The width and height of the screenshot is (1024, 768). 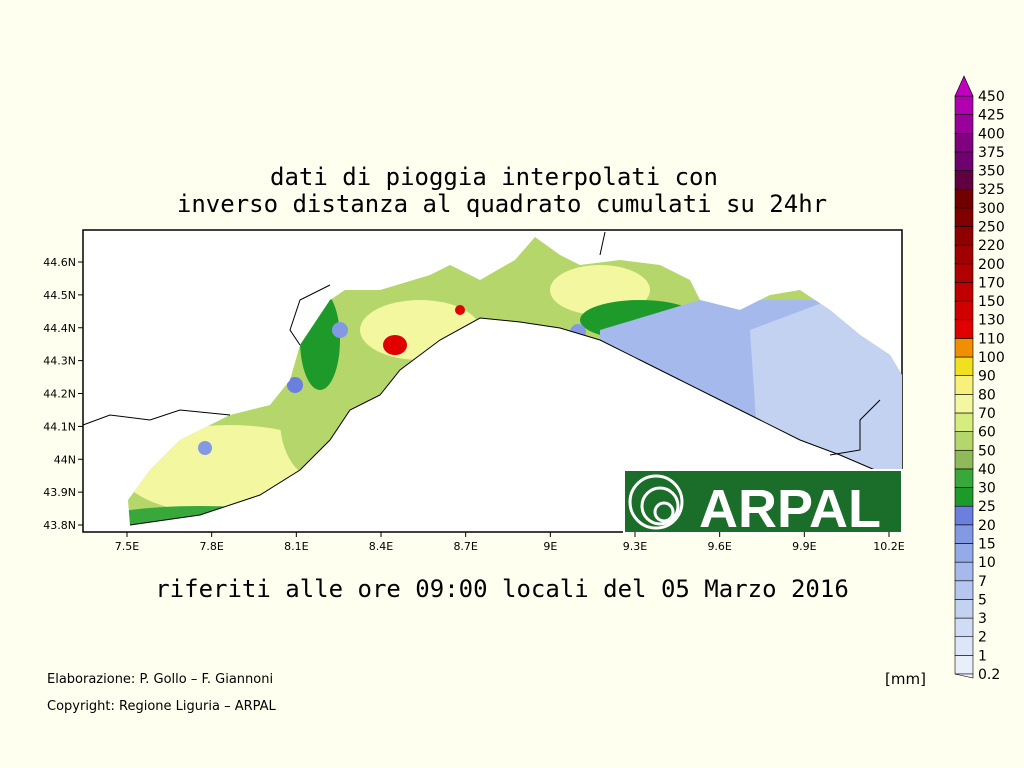 What do you see at coordinates (989, 675) in the screenshot?
I see `colorbar-label: 0.2` at bounding box center [989, 675].